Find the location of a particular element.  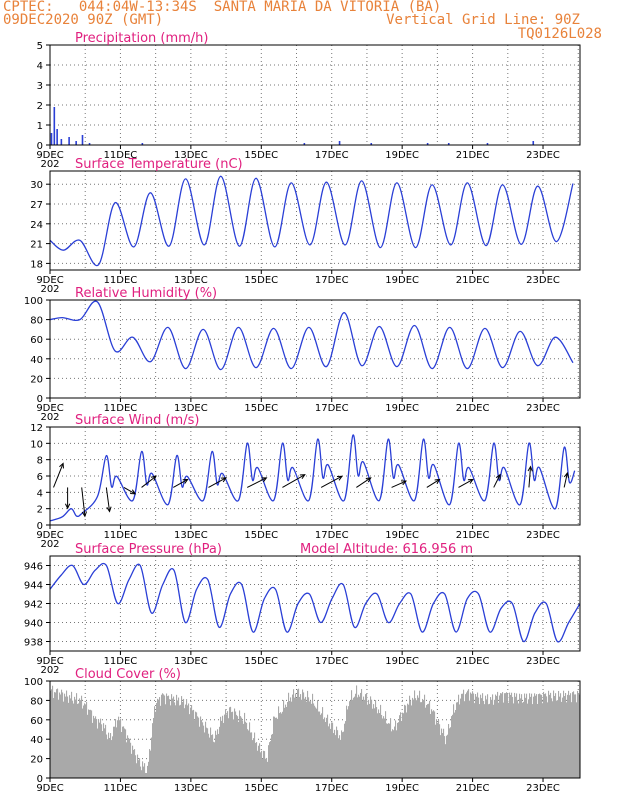

precip-bar is located at coordinates (142, 144).